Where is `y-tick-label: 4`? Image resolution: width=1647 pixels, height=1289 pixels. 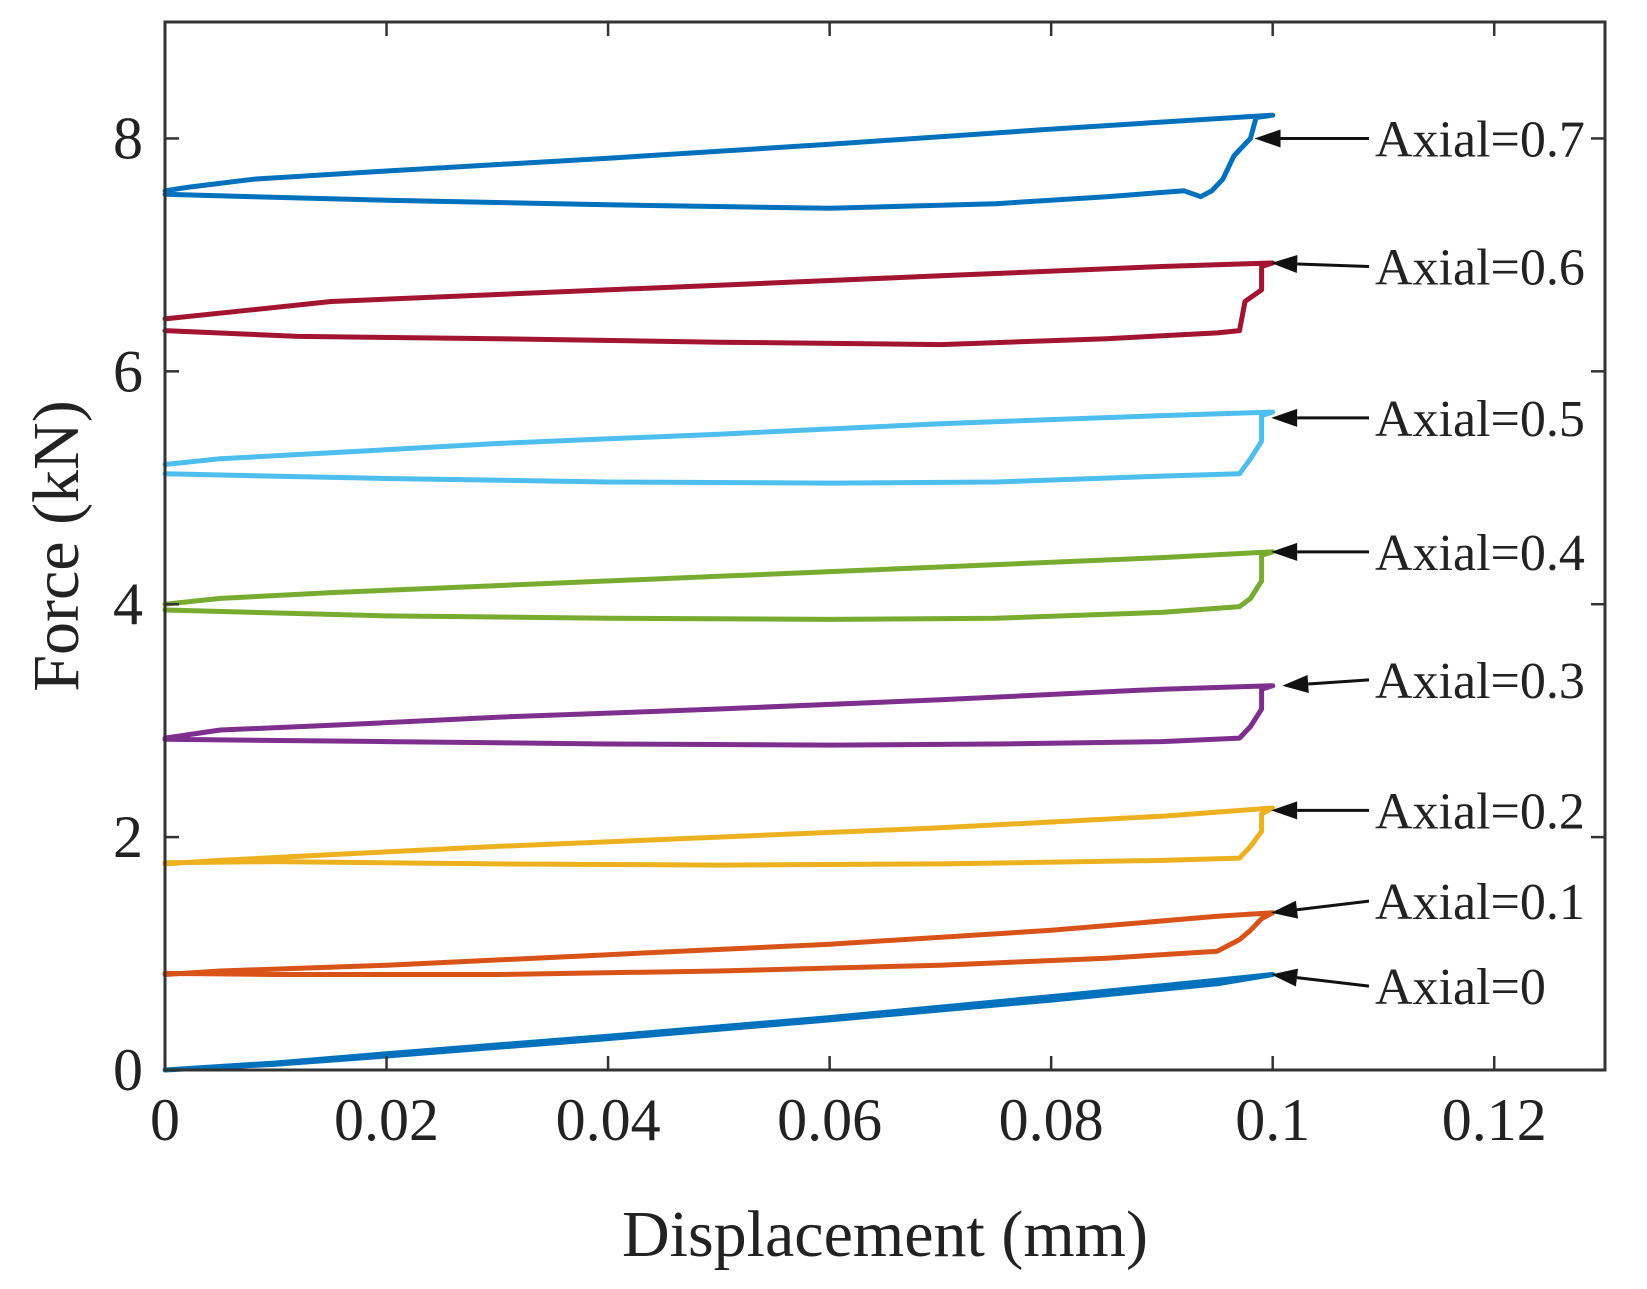 y-tick-label: 4 is located at coordinates (128, 604).